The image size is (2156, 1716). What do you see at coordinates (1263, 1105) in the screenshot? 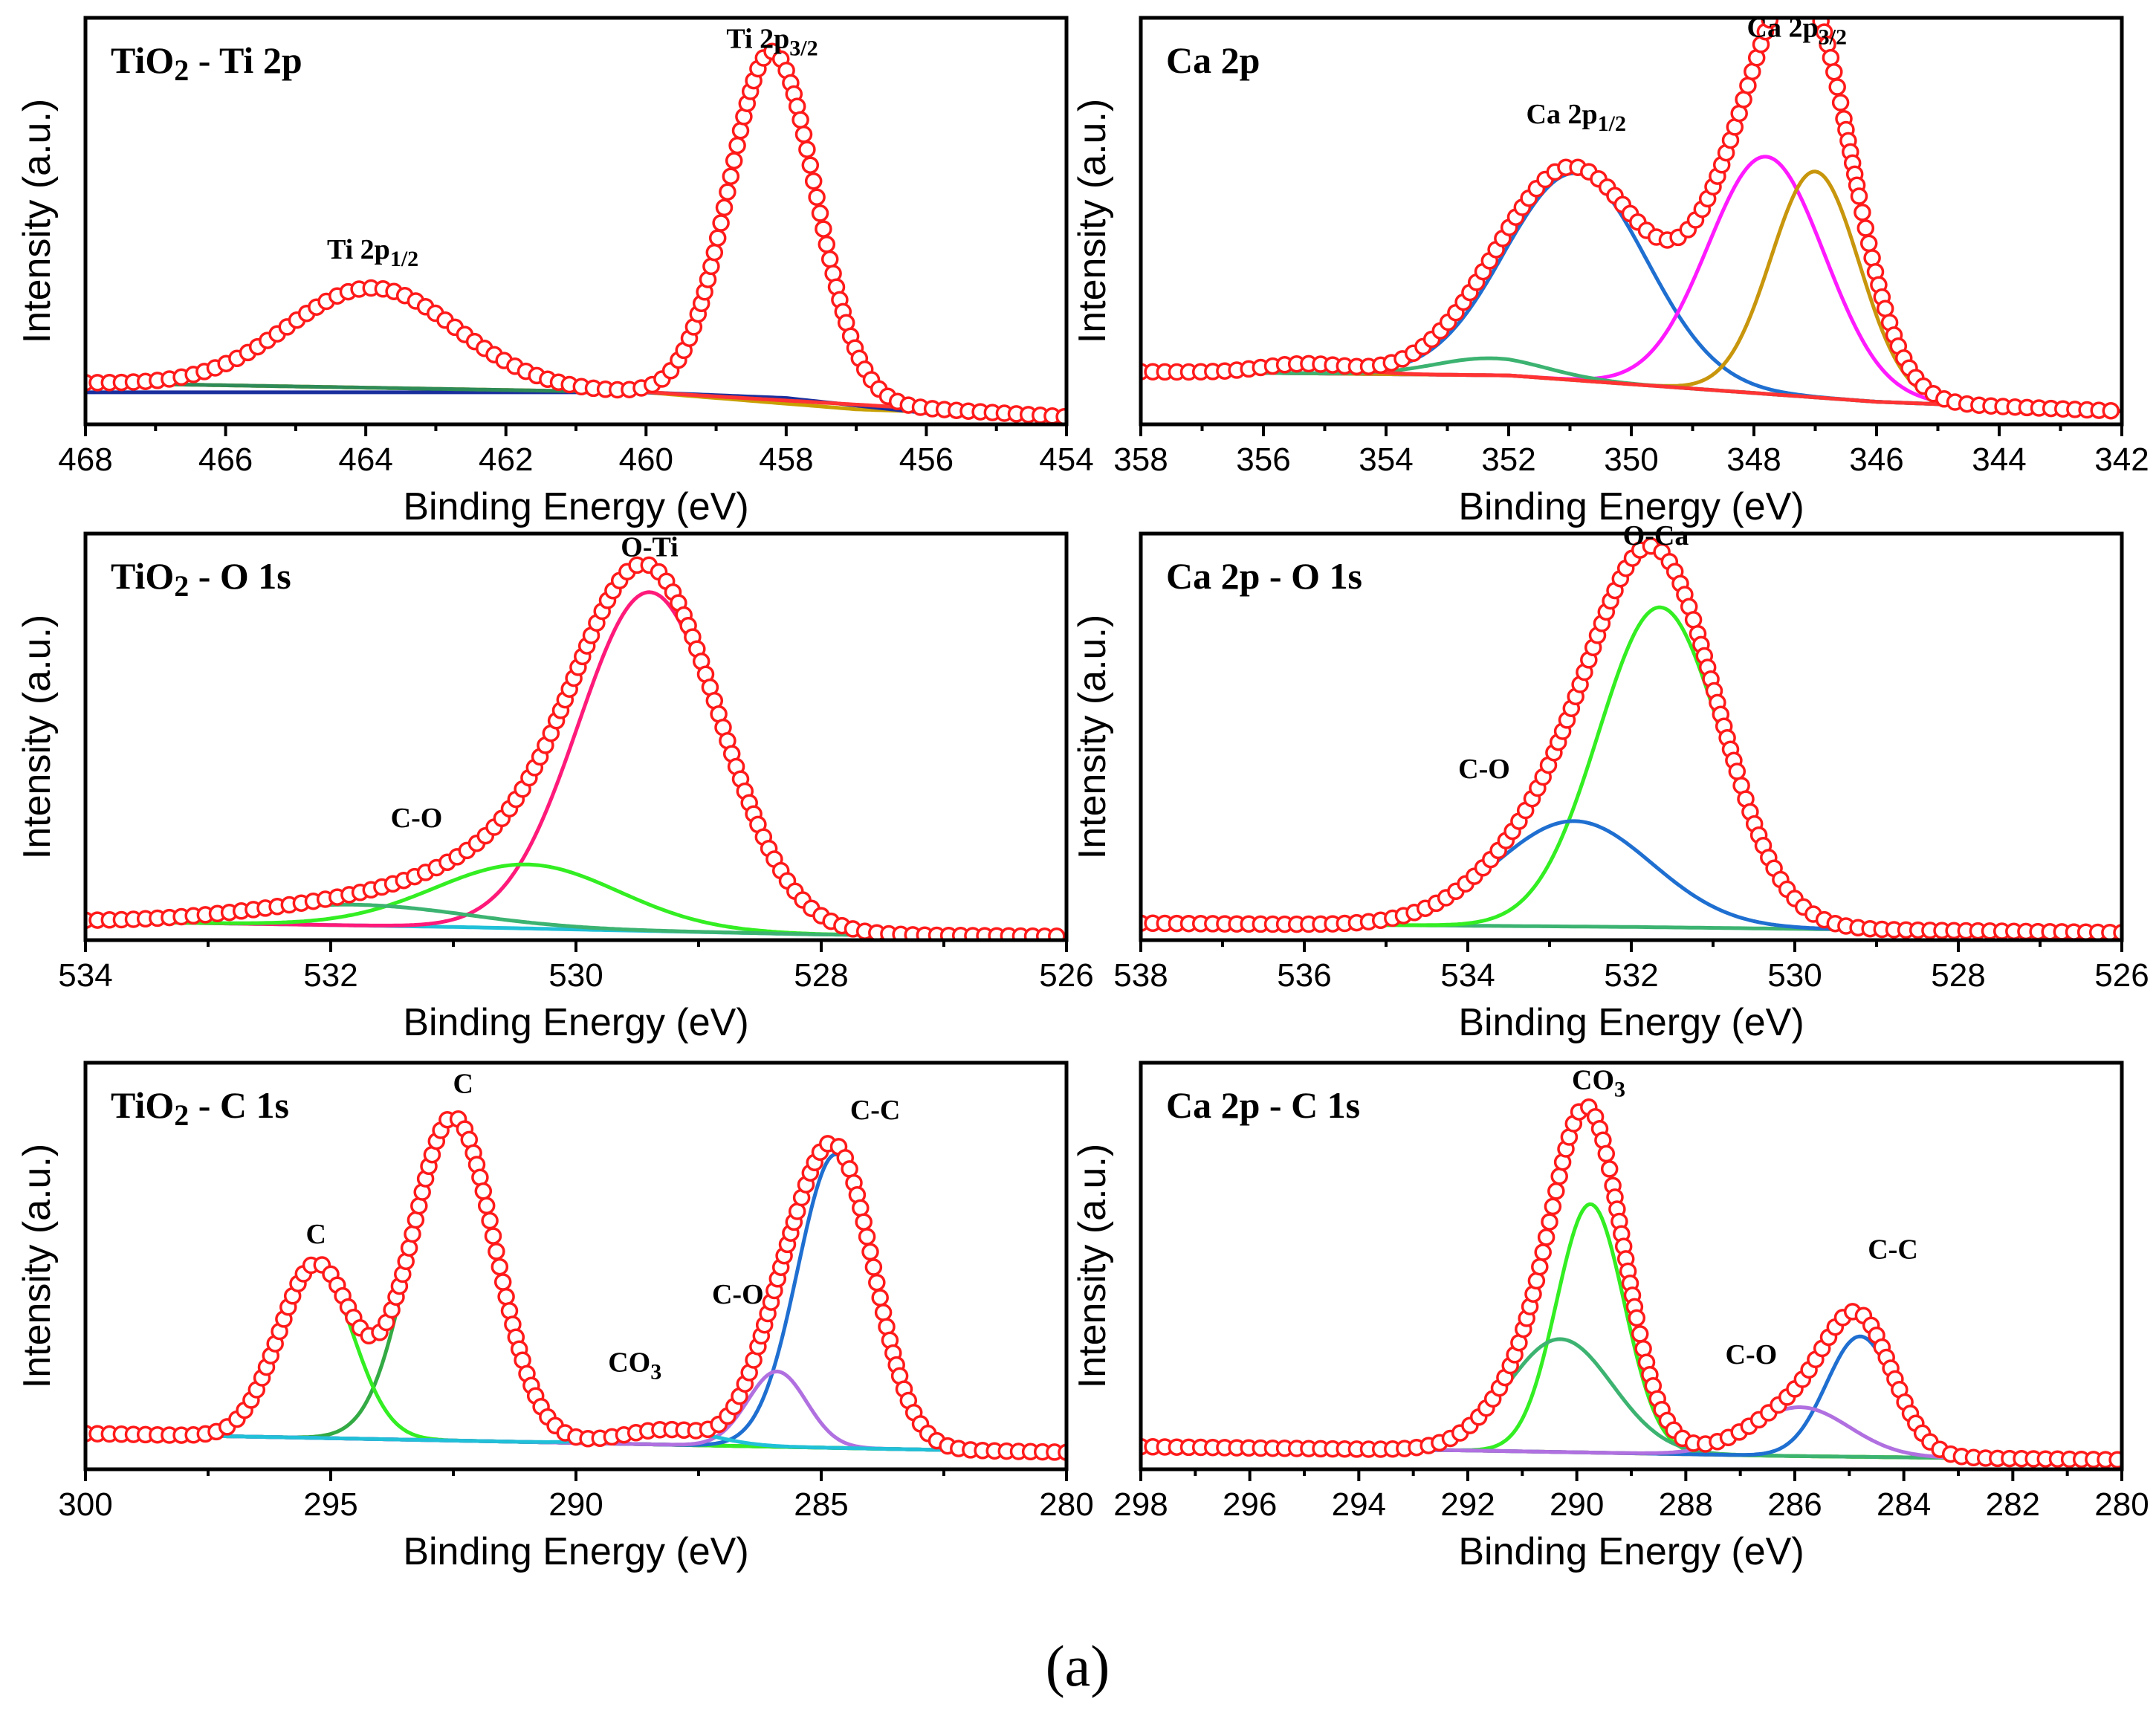
I see `panel-title: Ca 2p - C 1s` at bounding box center [1263, 1105].